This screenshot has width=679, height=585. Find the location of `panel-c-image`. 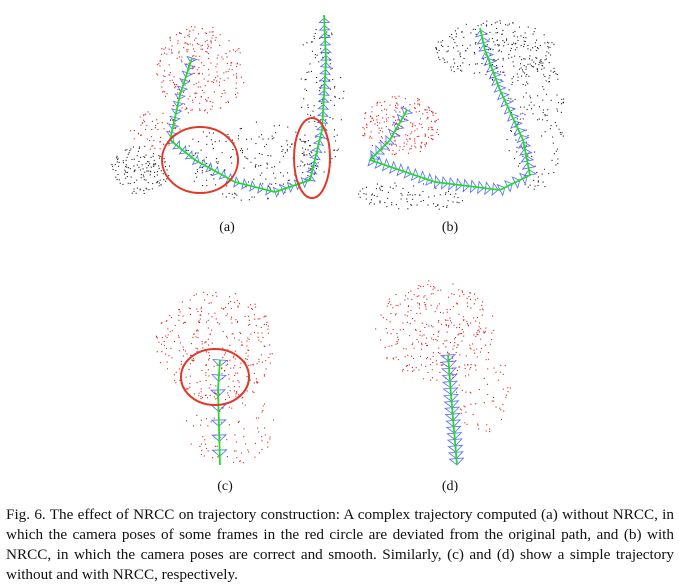

panel-c-image is located at coordinates (215, 378).